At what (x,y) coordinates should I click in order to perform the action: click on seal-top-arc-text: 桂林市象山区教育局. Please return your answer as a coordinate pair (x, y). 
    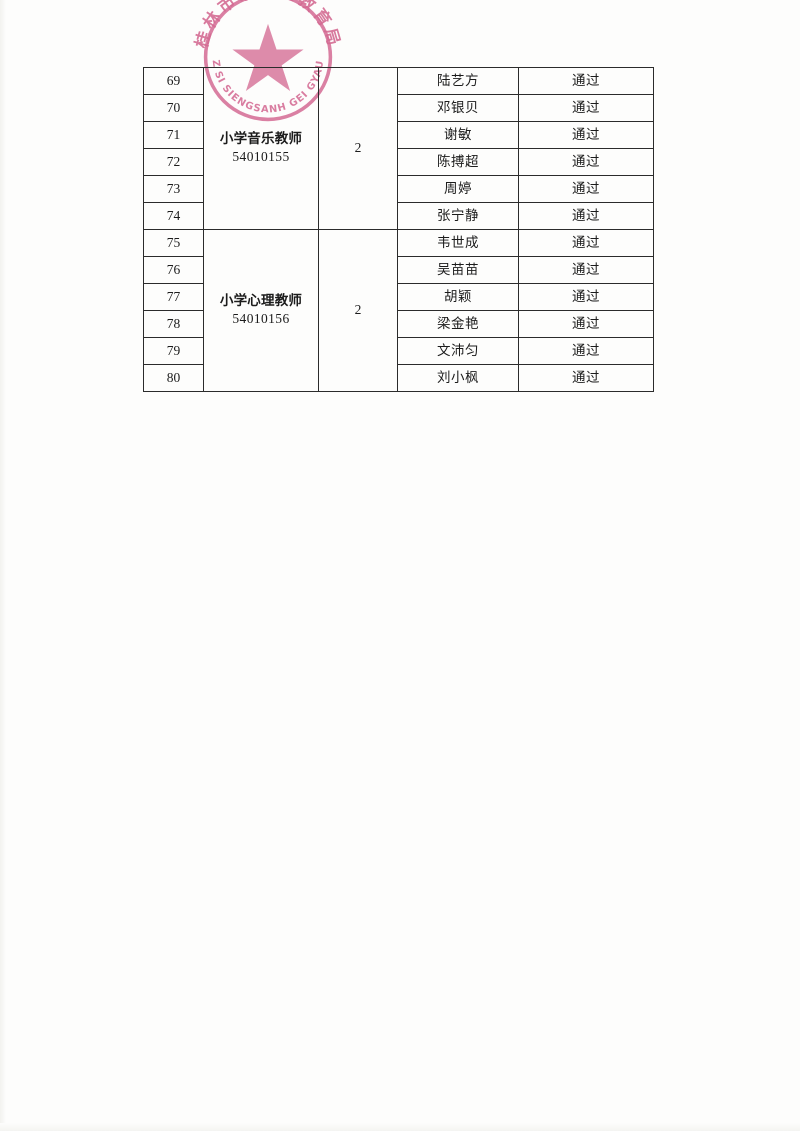
    Looking at the image, I should click on (267, 25).